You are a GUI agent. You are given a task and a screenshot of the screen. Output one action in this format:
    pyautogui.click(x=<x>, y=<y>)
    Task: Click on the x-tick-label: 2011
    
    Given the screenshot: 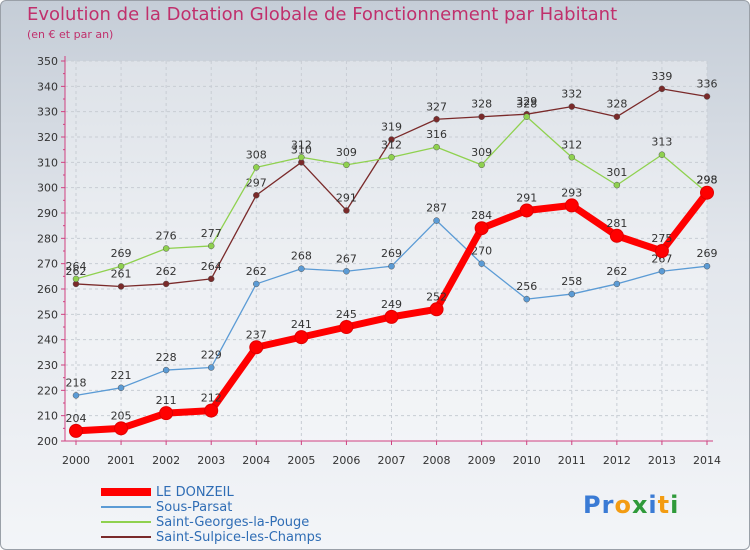 What is the action you would take?
    pyautogui.click(x=572, y=460)
    